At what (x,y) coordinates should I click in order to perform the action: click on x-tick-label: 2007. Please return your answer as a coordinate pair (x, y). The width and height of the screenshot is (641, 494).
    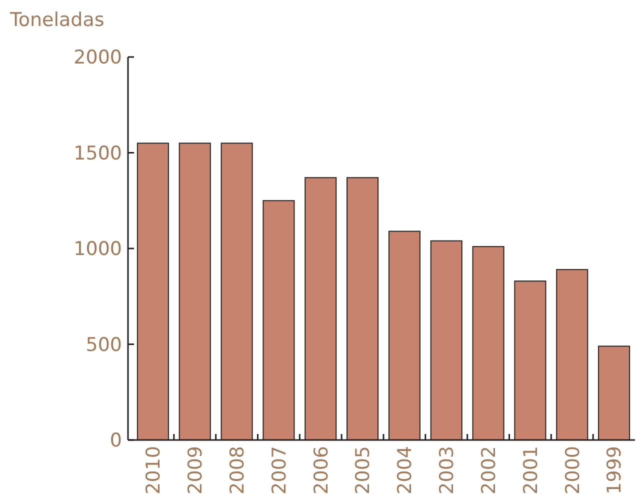
    Looking at the image, I should click on (279, 470).